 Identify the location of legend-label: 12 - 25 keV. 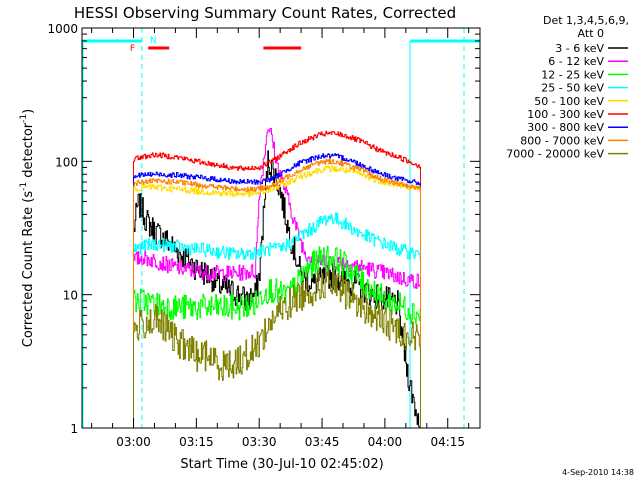
(572, 74).